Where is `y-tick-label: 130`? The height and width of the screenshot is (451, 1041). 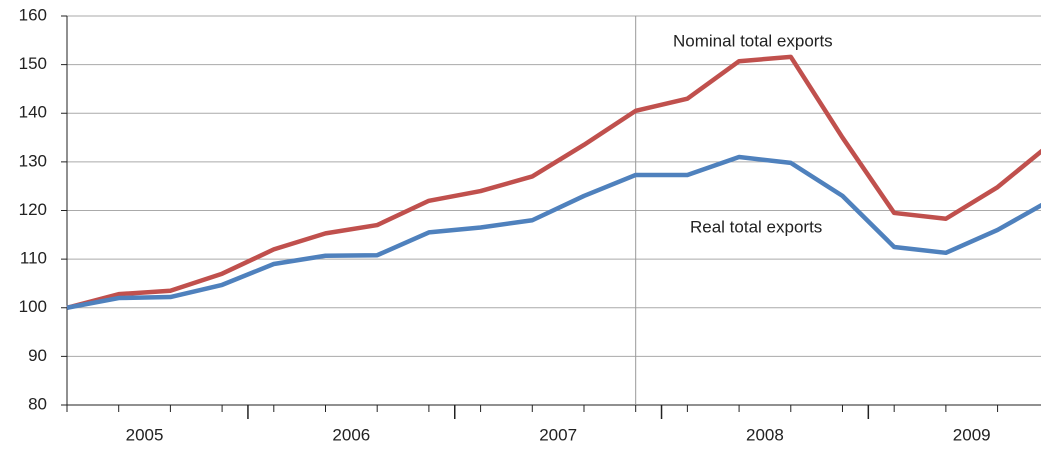 y-tick-label: 130 is located at coordinates (33, 160).